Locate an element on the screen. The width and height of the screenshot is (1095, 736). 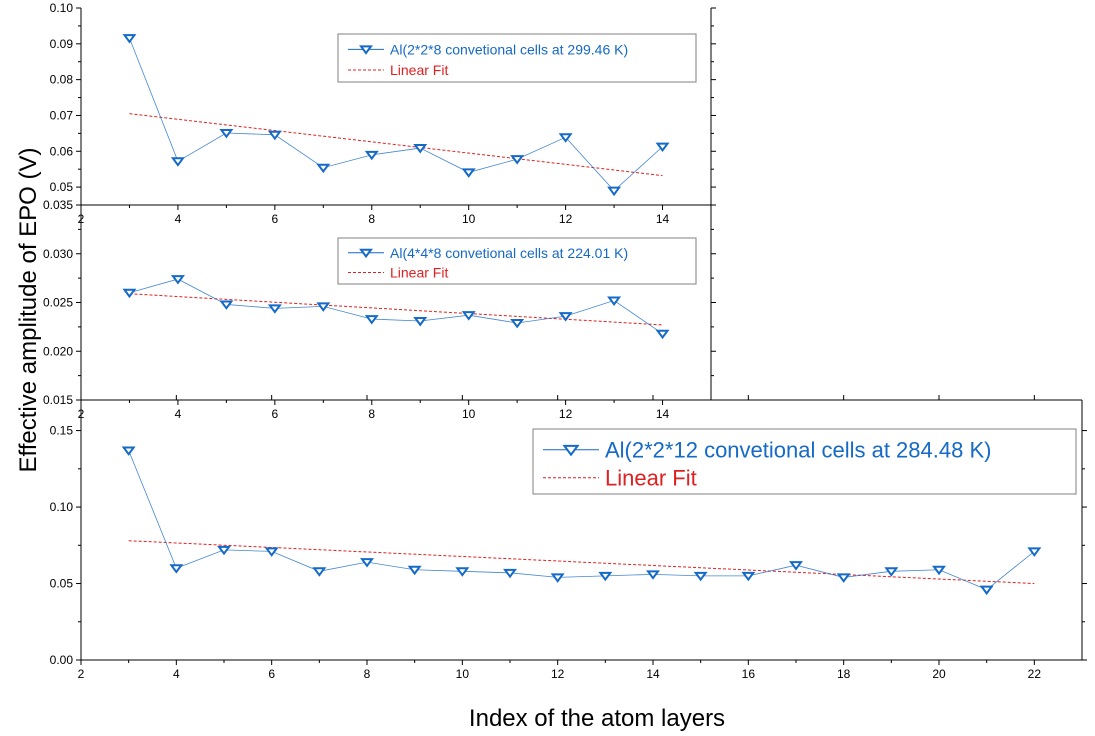
y-tick-label: 0.020 is located at coordinates (58, 351).